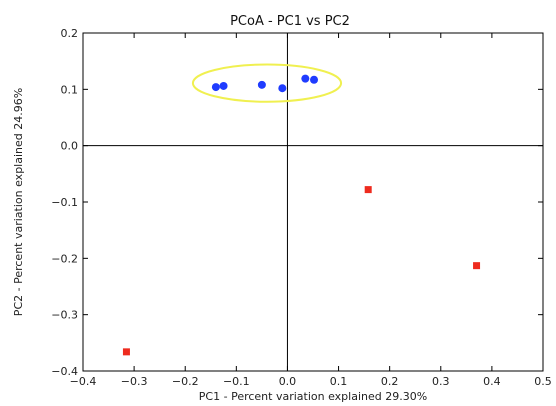 Image resolution: width=556 pixels, height=406 pixels. I want to click on x-tick-label: 0.4, so click(492, 381).